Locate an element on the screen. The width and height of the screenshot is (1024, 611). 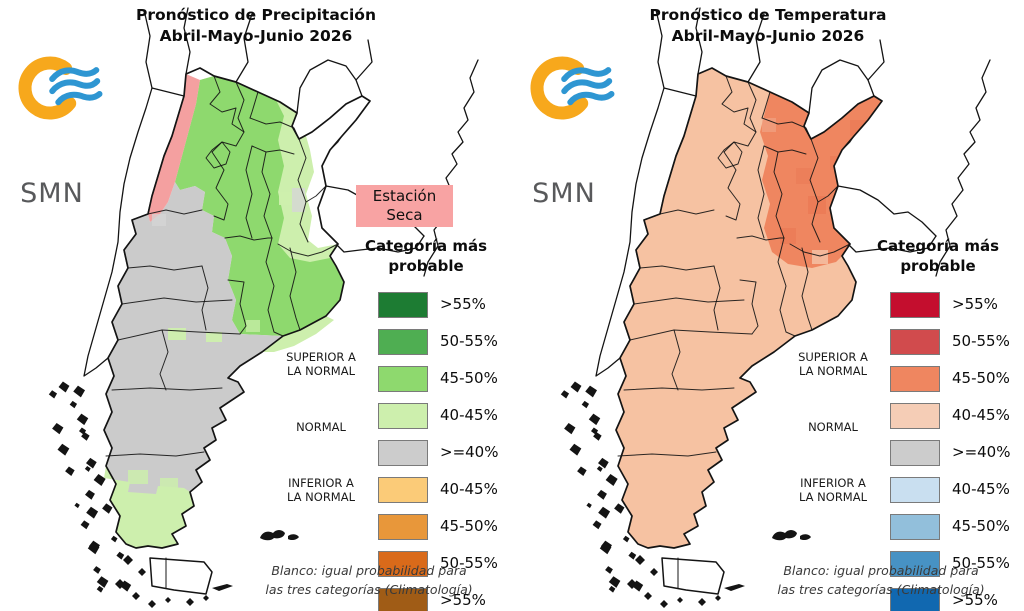
title-line1: Pronóstico de Precipitación is located at coordinates (255, 15).